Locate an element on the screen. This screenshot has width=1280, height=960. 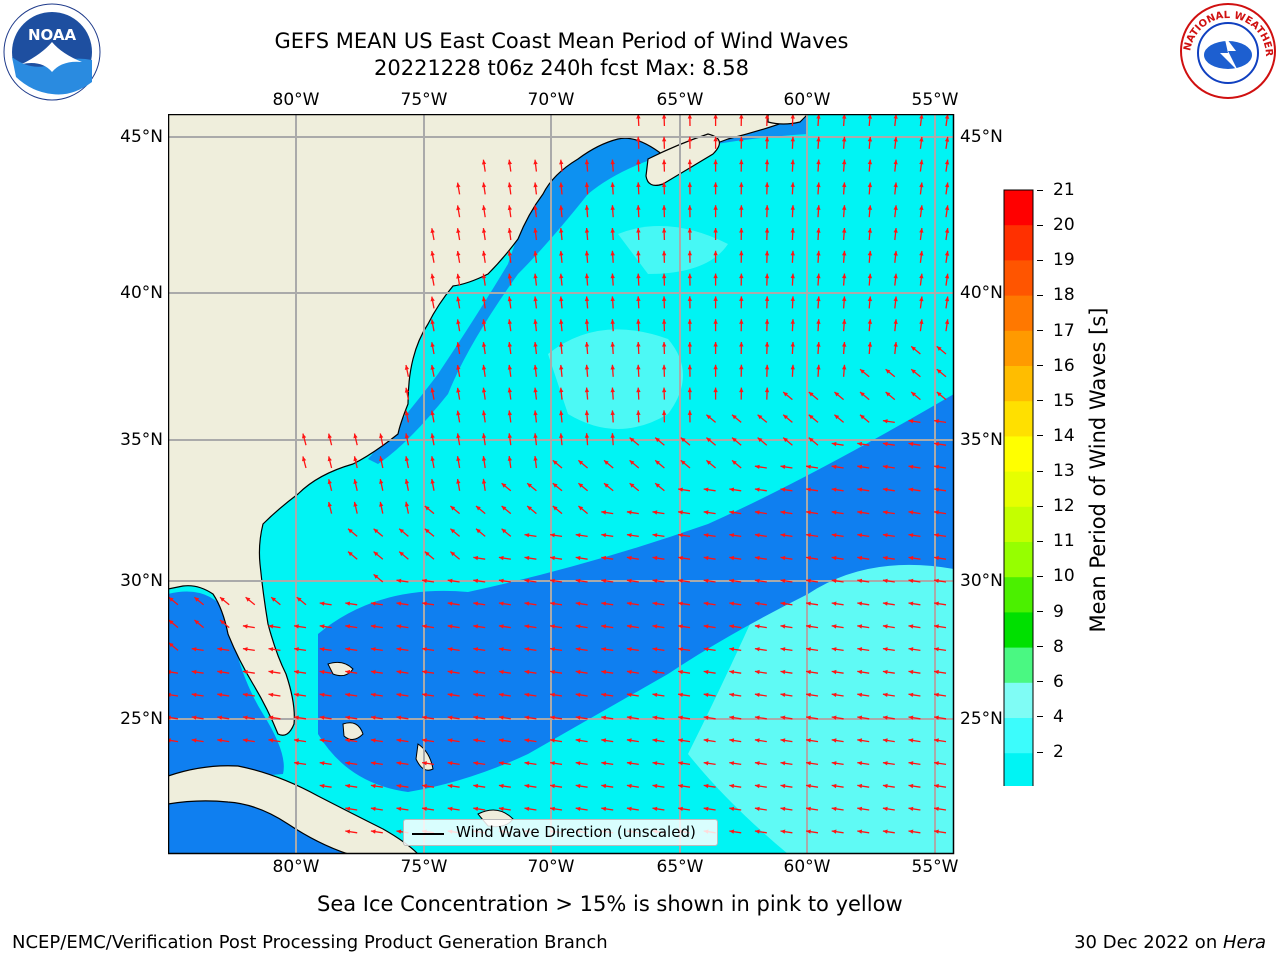
lat-tick-label-right: 35°N is located at coordinates (981, 440).